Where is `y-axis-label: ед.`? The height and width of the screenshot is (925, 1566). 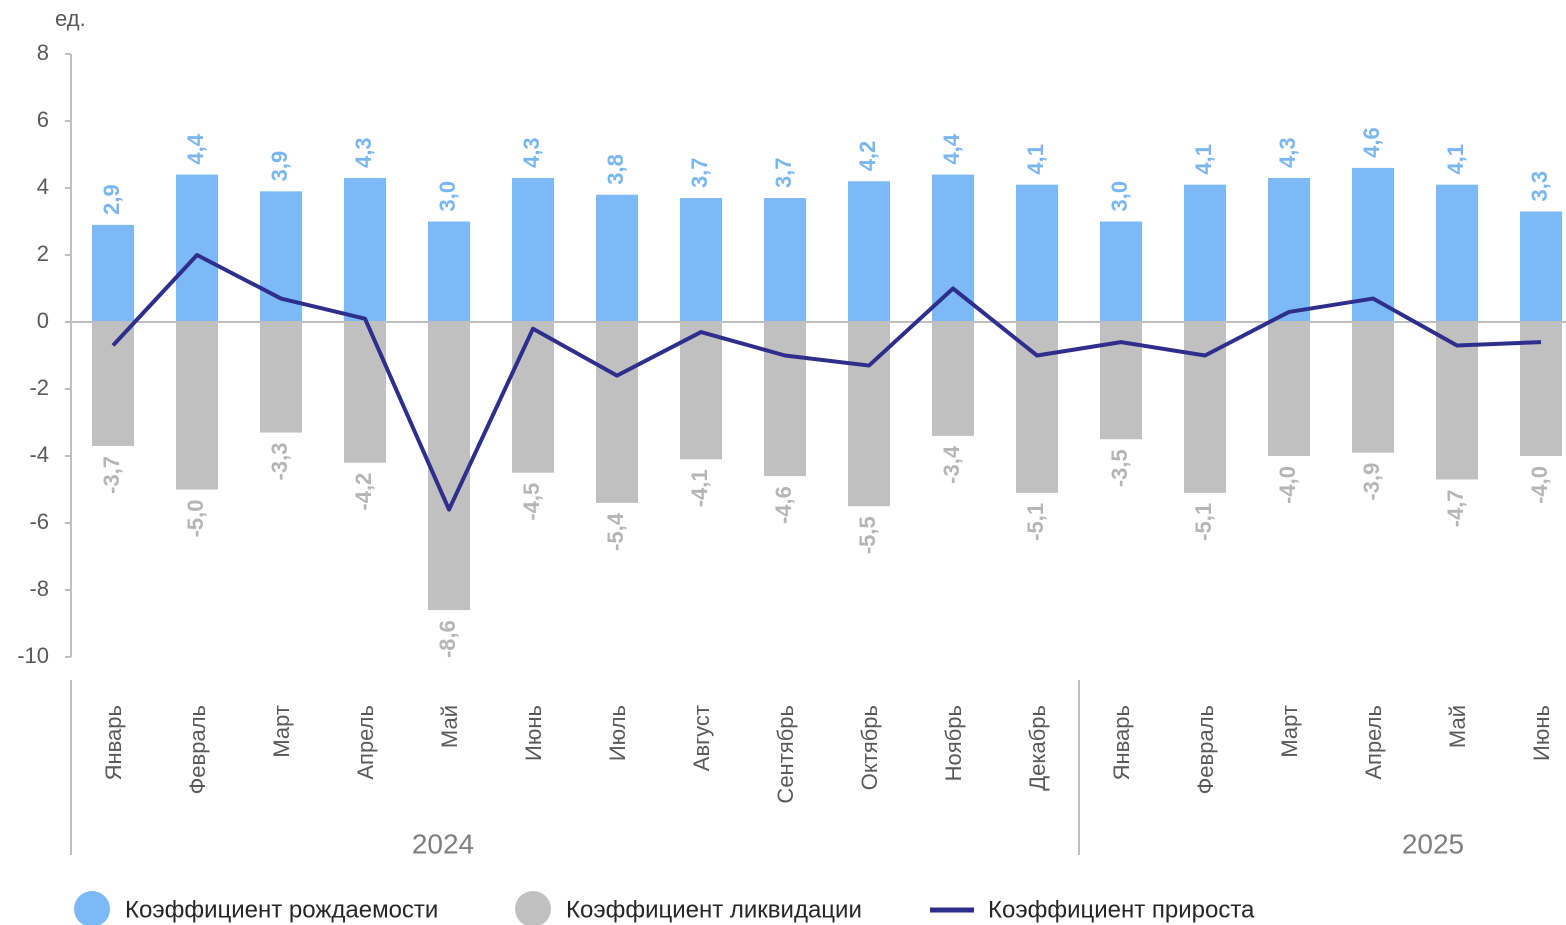
y-axis-label: ед. is located at coordinates (70, 18).